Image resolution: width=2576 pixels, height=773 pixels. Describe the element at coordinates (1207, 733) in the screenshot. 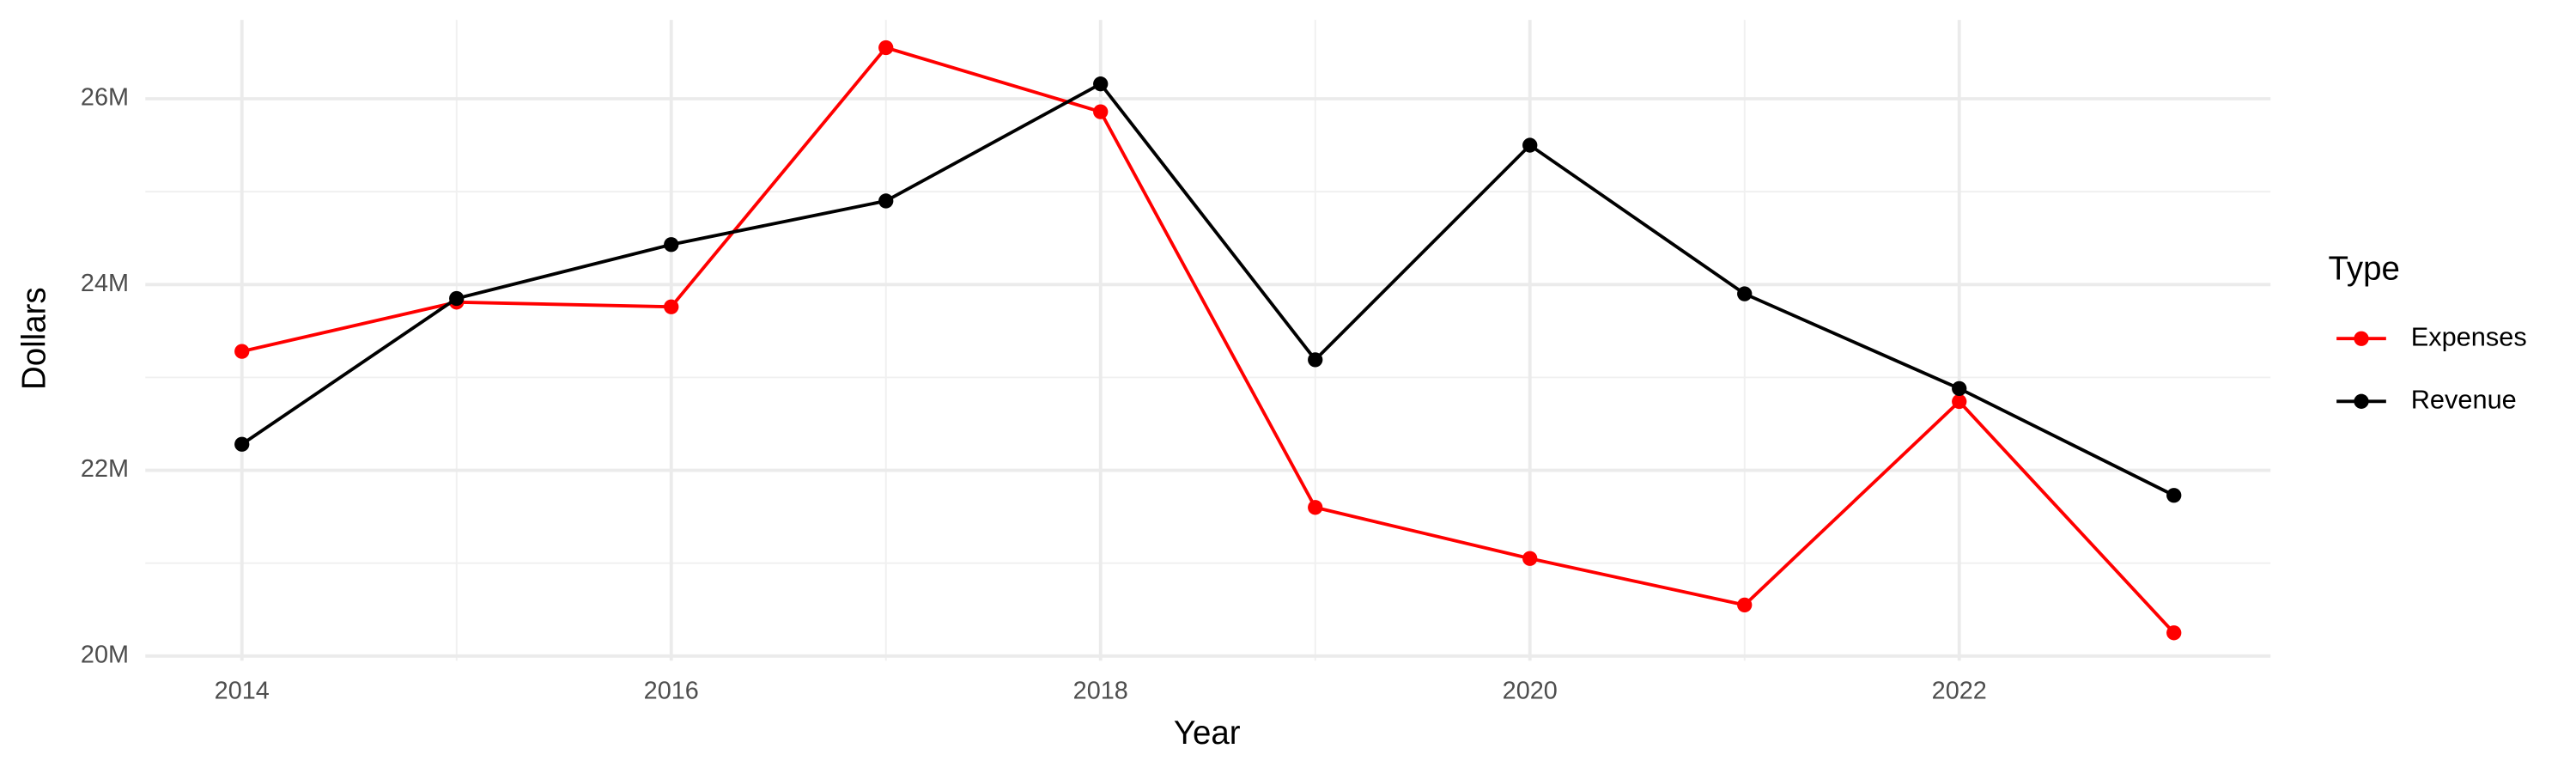

I see `x-axis-title: Year` at that location.